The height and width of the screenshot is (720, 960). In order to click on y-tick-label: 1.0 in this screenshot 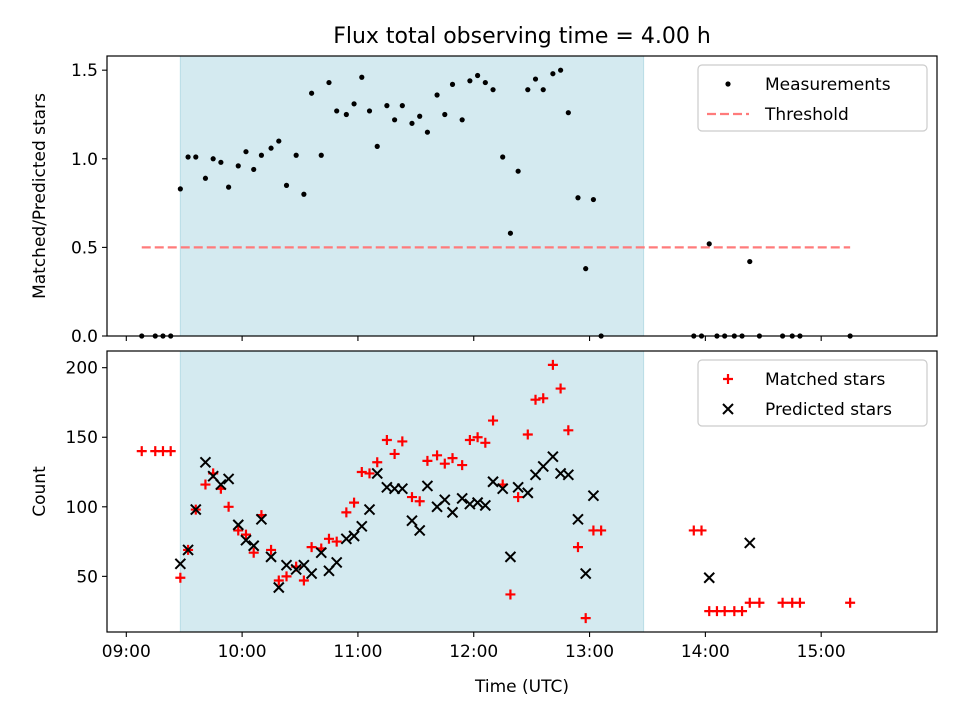, I will do `click(84, 160)`.